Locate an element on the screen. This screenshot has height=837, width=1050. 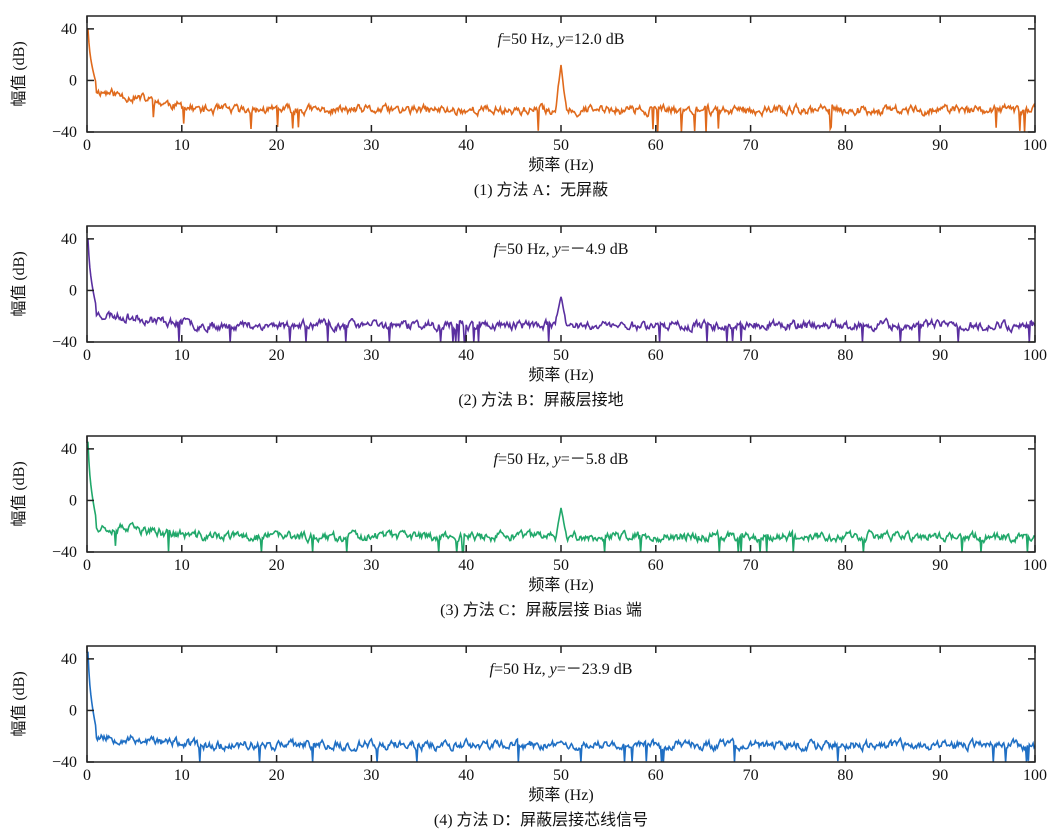
peak-annotation: f=50 Hz, y=12.0 dB is located at coordinates (561, 39).